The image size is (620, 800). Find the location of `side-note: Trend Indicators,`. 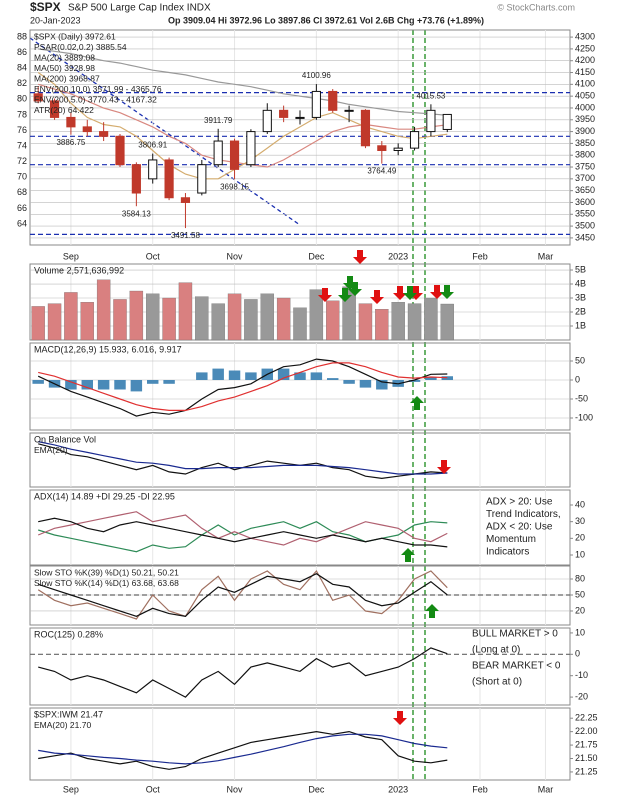

side-note: Trend Indicators, is located at coordinates (523, 514).